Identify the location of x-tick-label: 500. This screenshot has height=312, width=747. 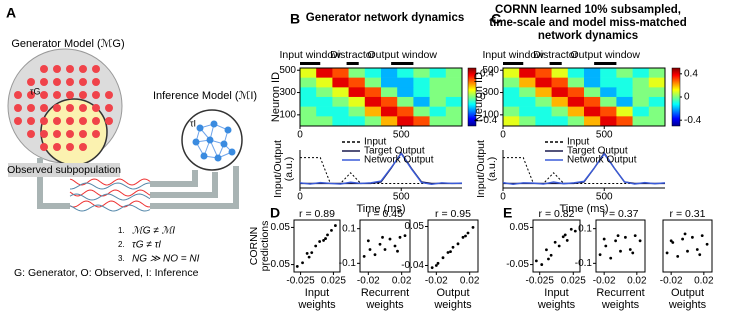
(401, 197).